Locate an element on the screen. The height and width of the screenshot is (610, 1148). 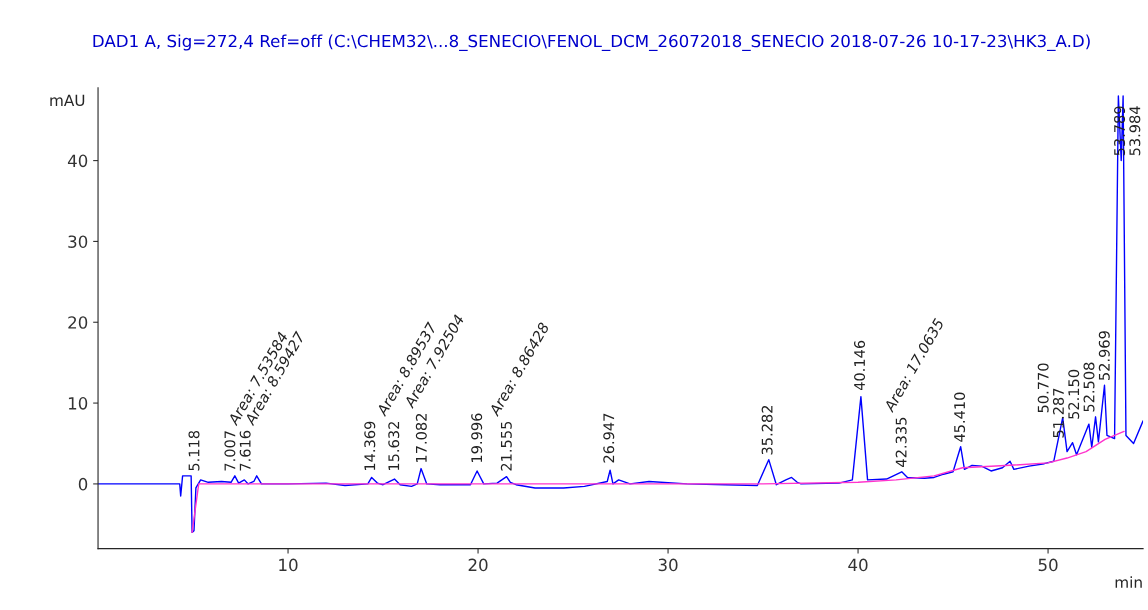
y-tick-label: 0 is located at coordinates (83, 484).